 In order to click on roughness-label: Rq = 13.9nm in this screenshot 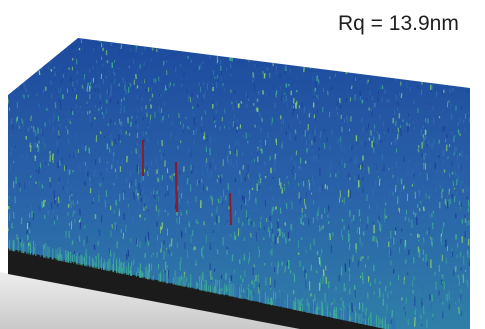, I will do `click(398, 23)`.